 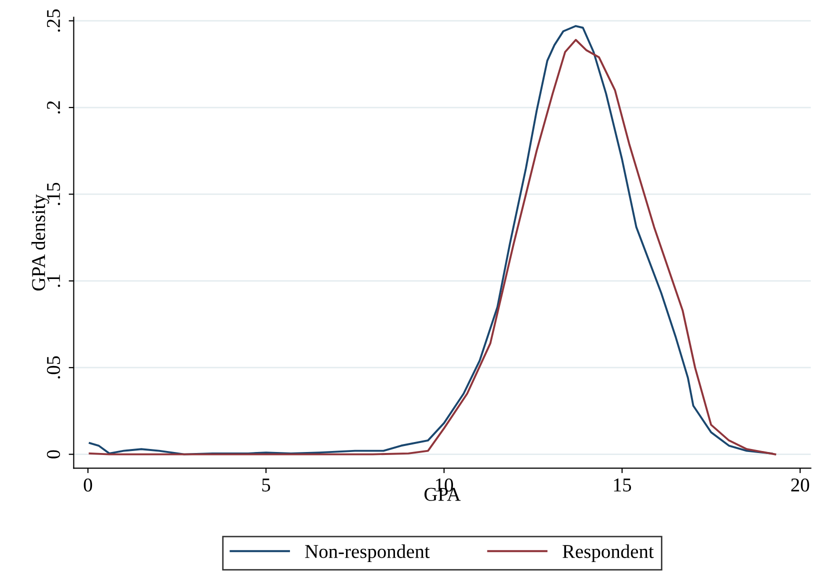 What do you see at coordinates (53, 194) in the screenshot?
I see `y-tick-label: .15` at bounding box center [53, 194].